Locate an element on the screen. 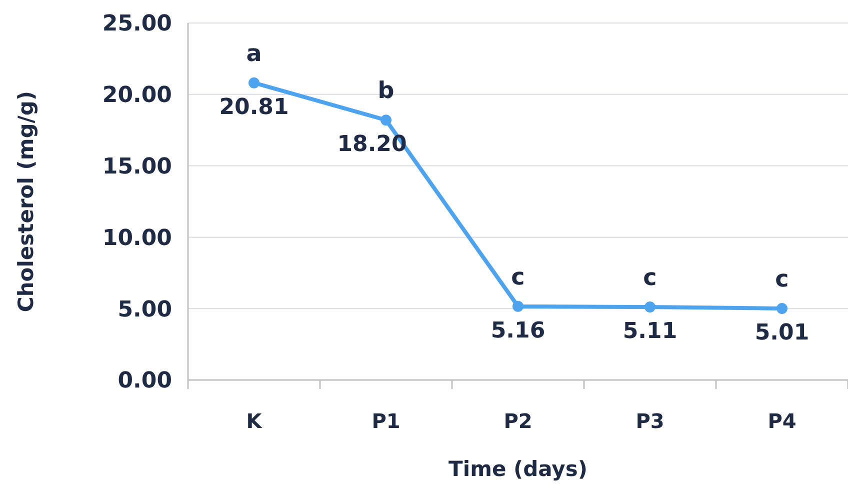 This screenshot has width=848, height=494. text: 20.81 is located at coordinates (254, 107).